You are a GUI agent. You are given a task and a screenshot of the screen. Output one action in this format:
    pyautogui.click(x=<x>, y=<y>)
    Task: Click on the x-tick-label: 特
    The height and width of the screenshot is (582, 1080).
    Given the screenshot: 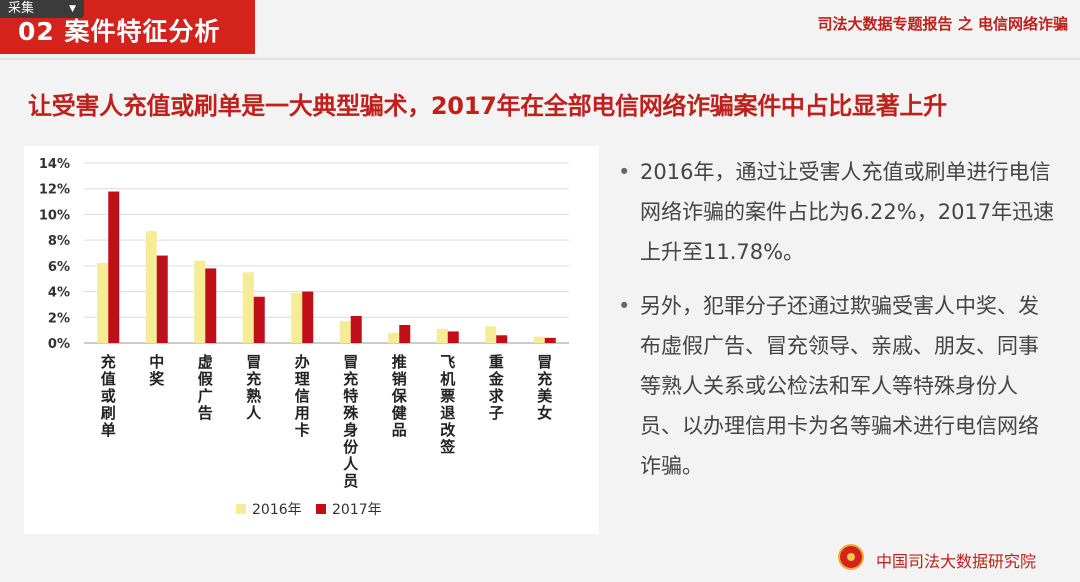 What is the action you would take?
    pyautogui.click(x=350, y=396)
    